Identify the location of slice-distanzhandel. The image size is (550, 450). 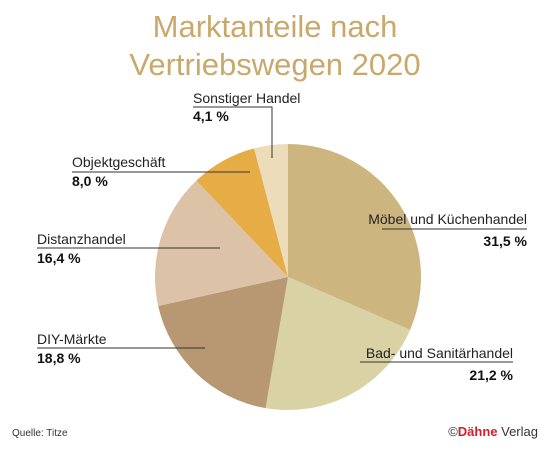
(221, 243).